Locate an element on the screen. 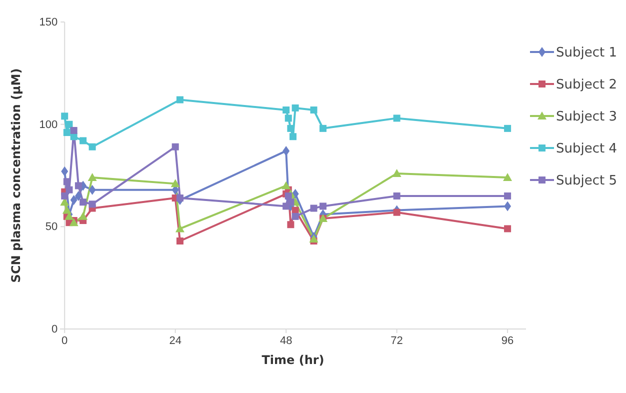 This screenshot has width=626, height=393. x-tick-label: 24 is located at coordinates (175, 340).